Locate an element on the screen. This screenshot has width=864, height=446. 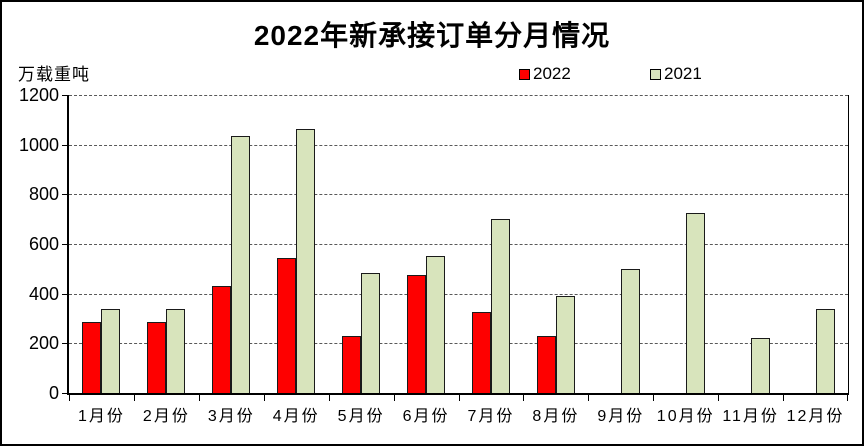
legend-item-2021: 2021 is located at coordinates (676, 74).